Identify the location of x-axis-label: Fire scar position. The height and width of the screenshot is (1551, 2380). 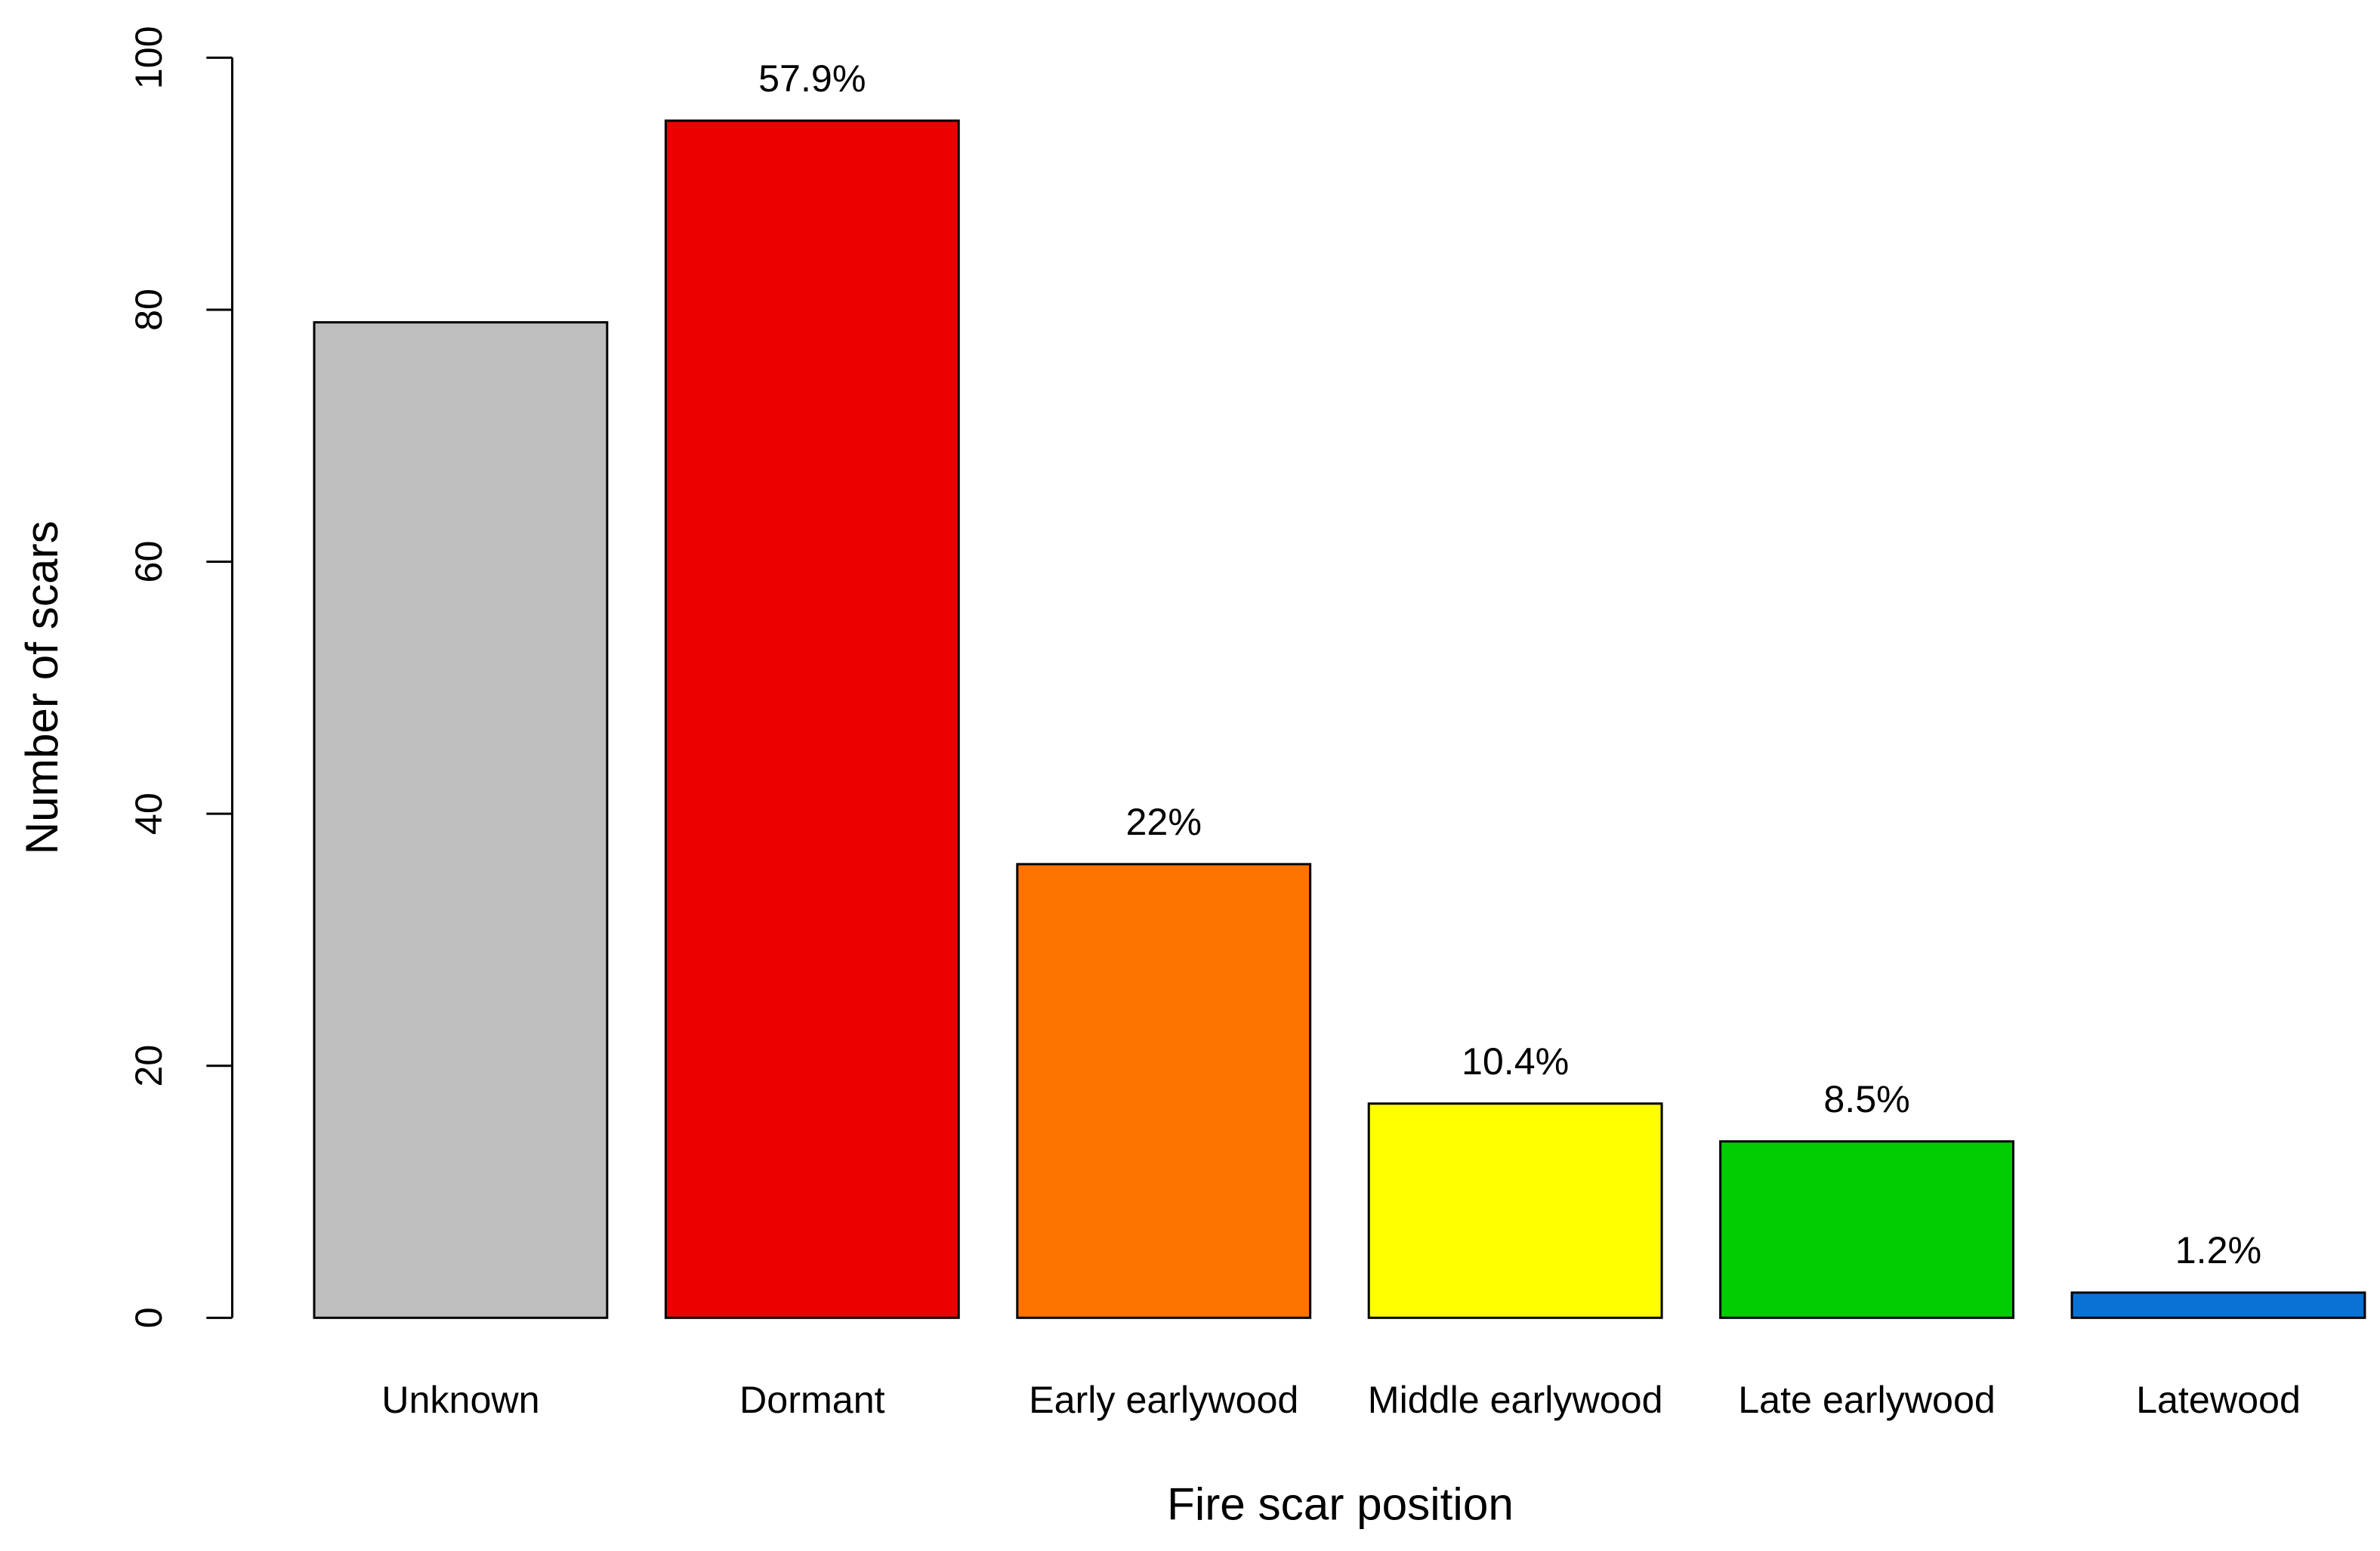
(1340, 1504).